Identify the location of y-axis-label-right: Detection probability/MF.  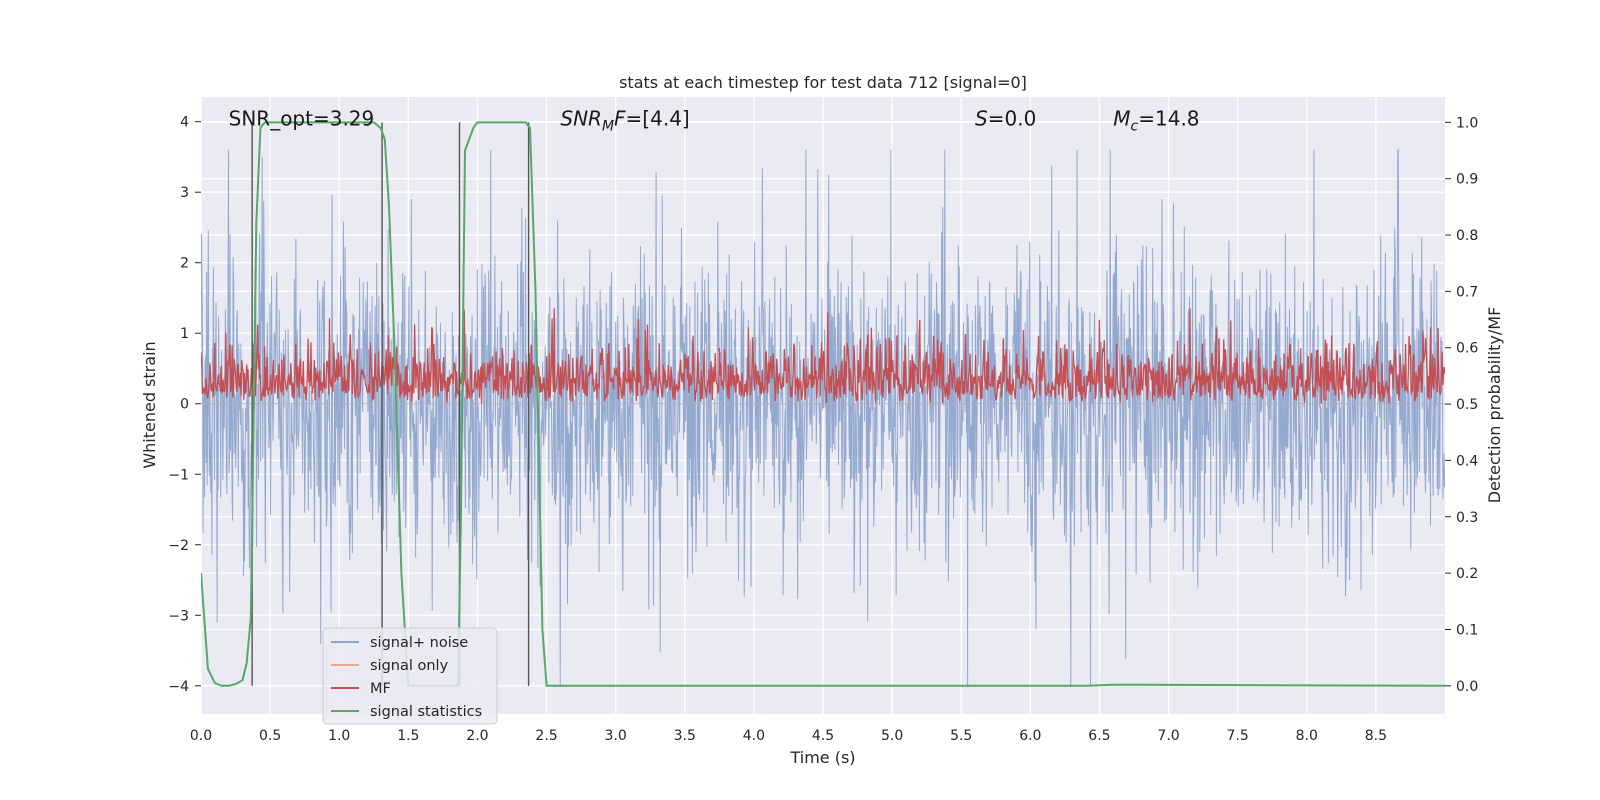
(1494, 405).